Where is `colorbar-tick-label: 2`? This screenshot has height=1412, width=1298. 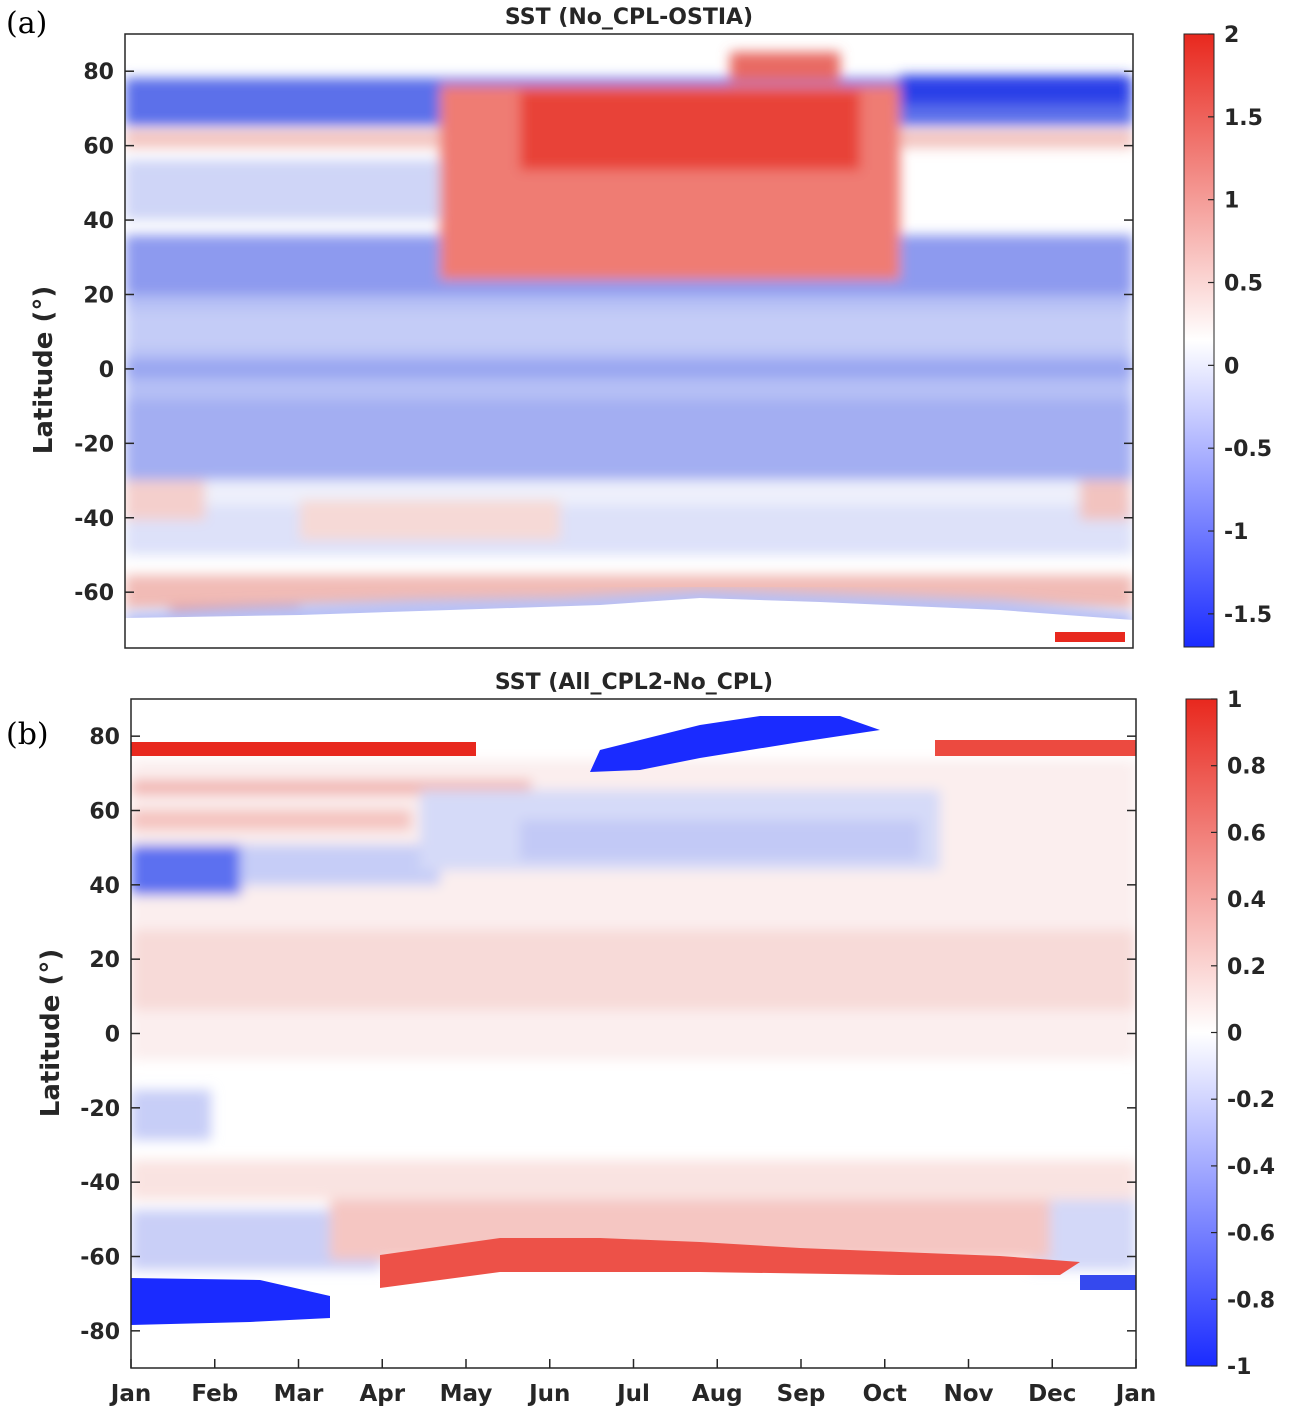
colorbar-tick-label: 2 is located at coordinates (1231, 35).